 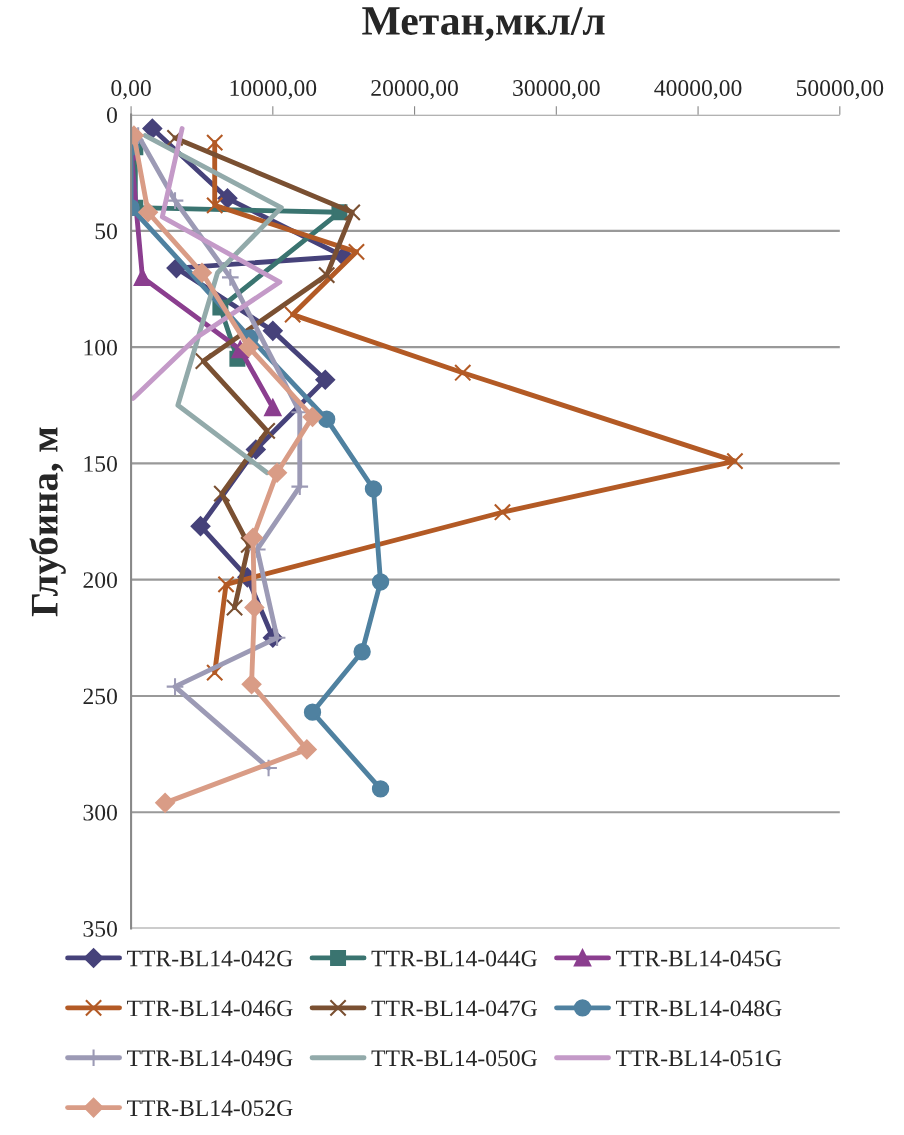 What do you see at coordinates (210, 1058) in the screenshot?
I see `legend-label: TTR-BL14-049G` at bounding box center [210, 1058].